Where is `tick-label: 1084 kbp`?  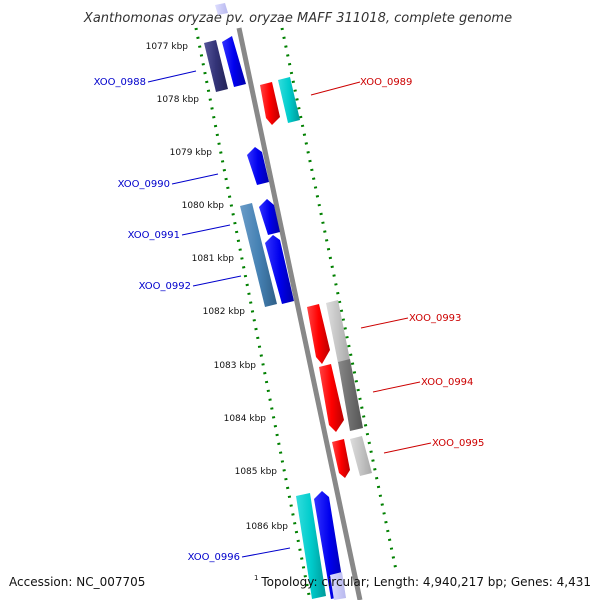
tick-label: 1084 kbp is located at coordinates (245, 419).